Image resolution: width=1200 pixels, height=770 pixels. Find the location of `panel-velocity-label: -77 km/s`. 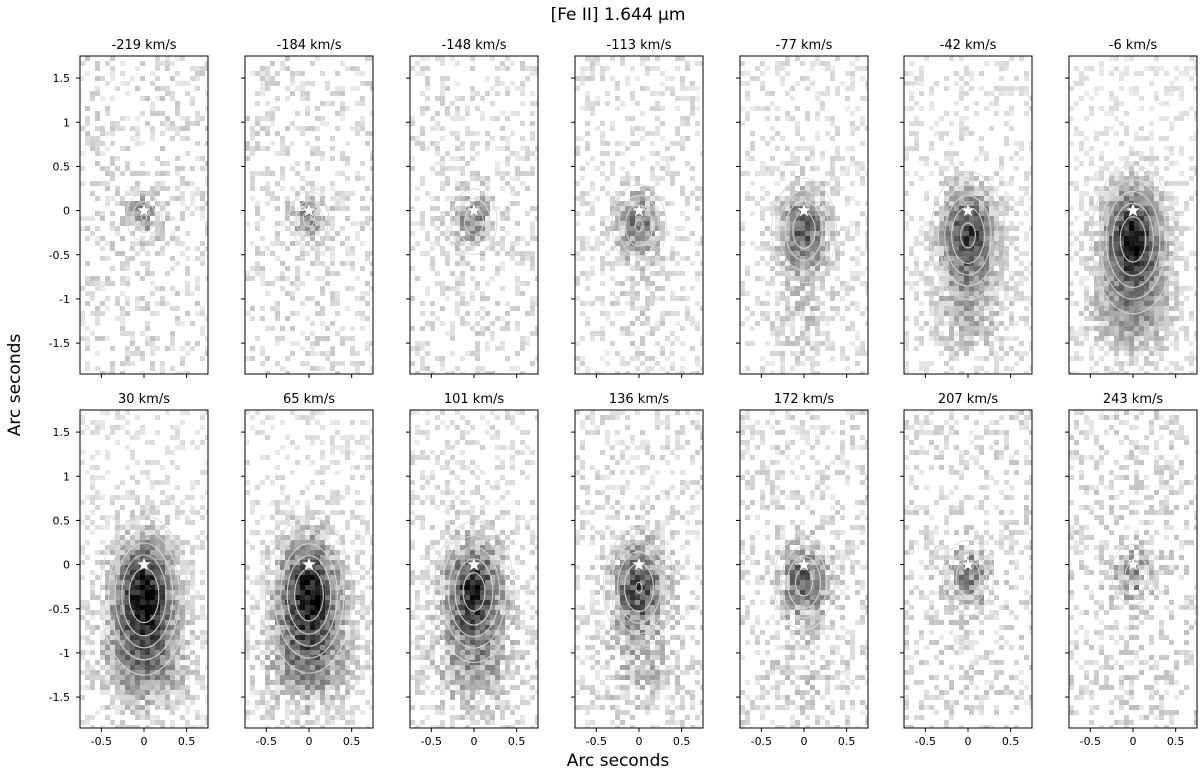

panel-velocity-label: -77 km/s is located at coordinates (804, 45).